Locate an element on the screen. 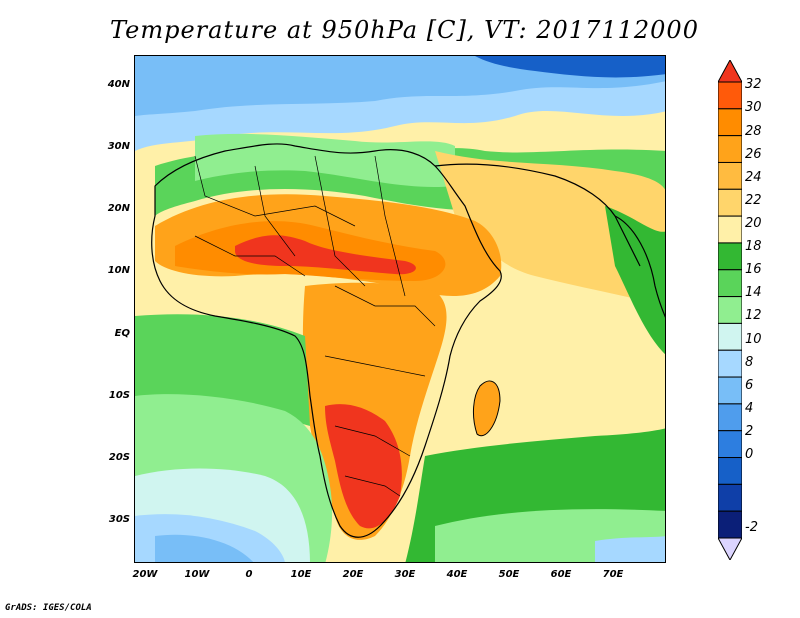 Image resolution: width=800 pixels, height=618 pixels. colorbar-label: 30 is located at coordinates (753, 107).